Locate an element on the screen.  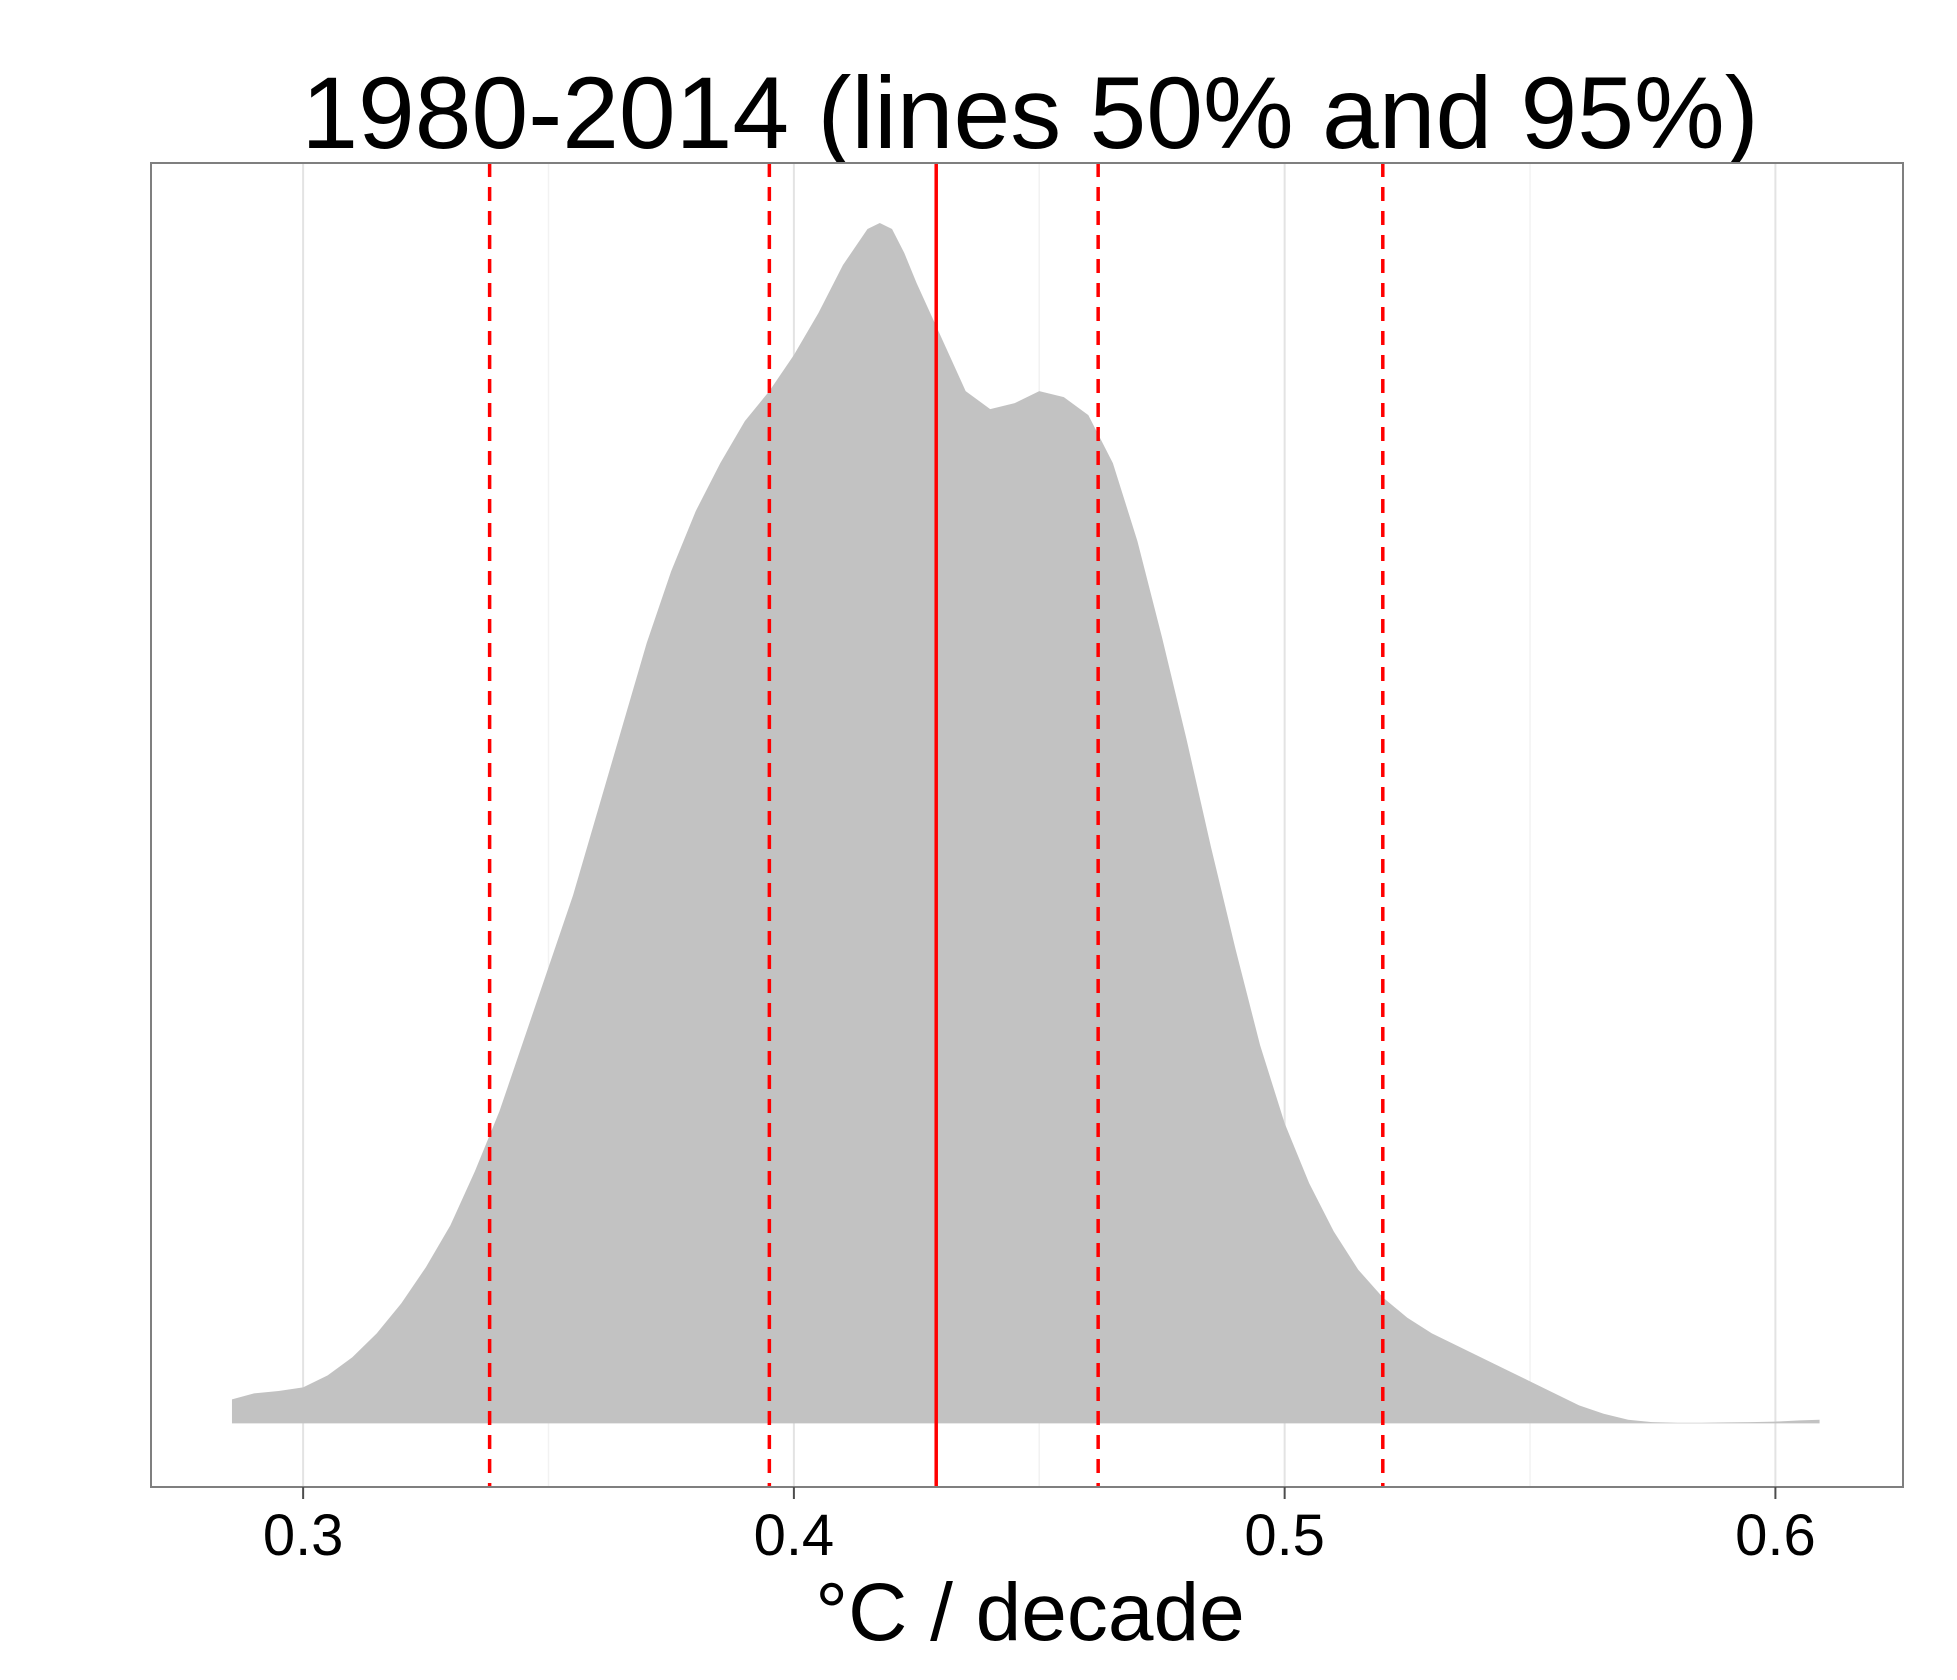
x-tick-label: 0.6 is located at coordinates (1775, 1535).